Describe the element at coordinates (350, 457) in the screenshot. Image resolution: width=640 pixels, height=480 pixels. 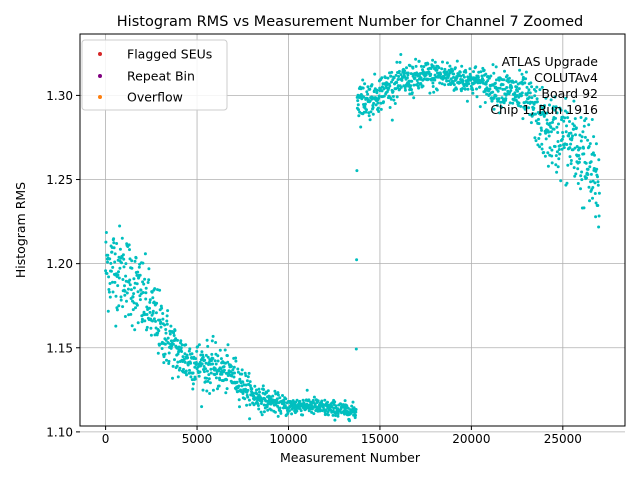
I see `x-axis-label: Measurement Number` at that location.